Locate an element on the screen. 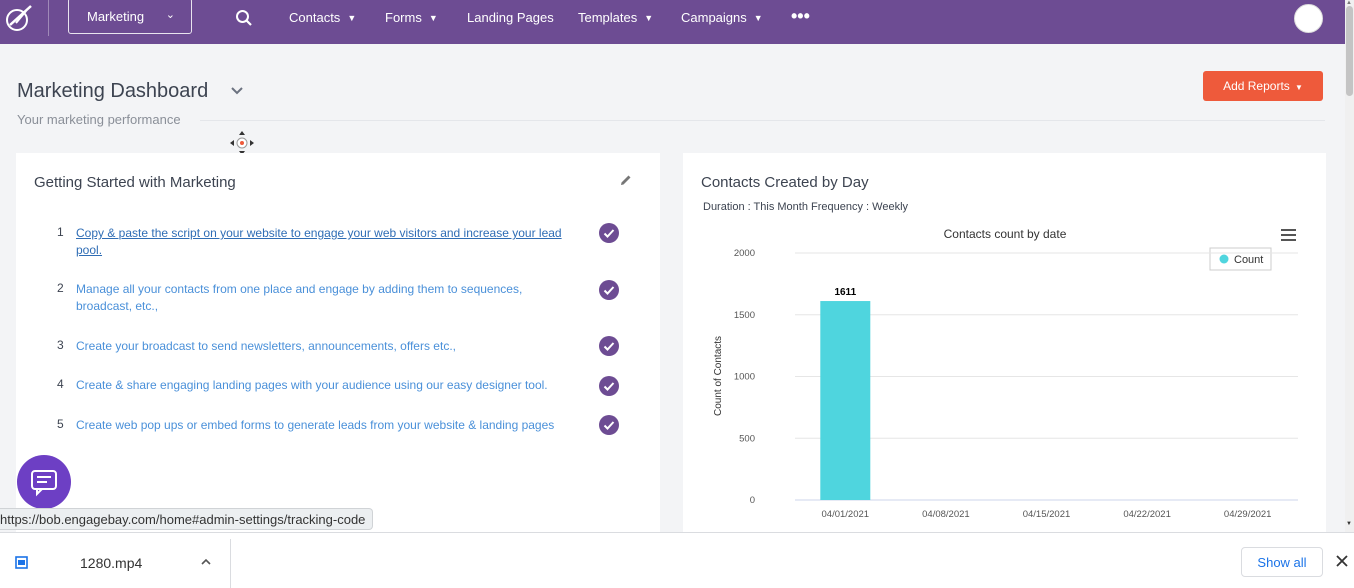  x-tick-label: 04/08/2021 is located at coordinates (946, 514).